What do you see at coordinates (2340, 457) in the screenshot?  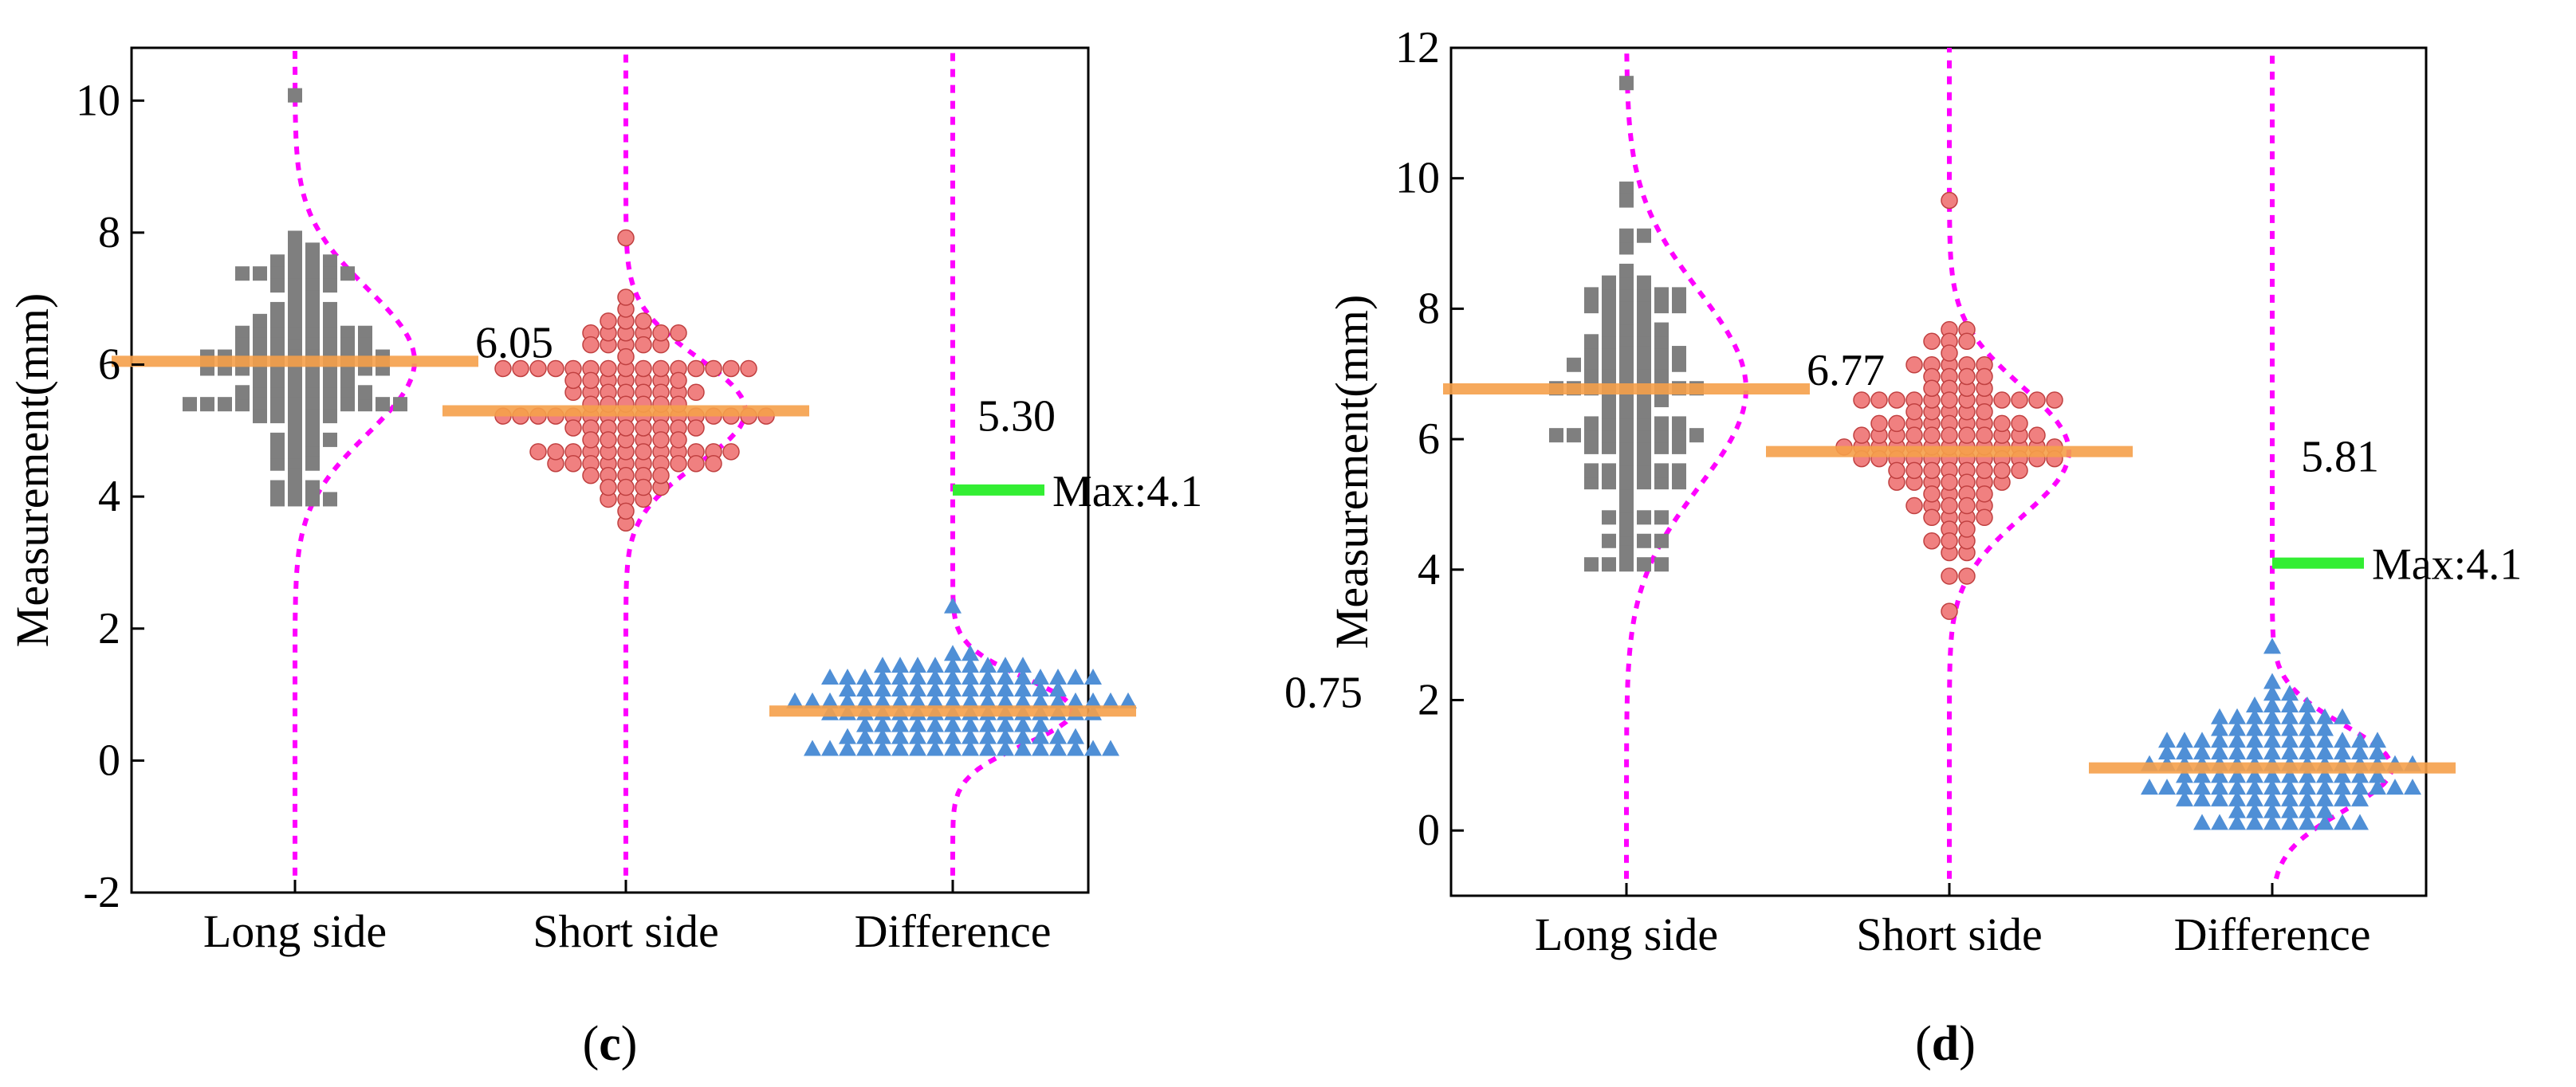 I see `mean-label: 5.81` at bounding box center [2340, 457].